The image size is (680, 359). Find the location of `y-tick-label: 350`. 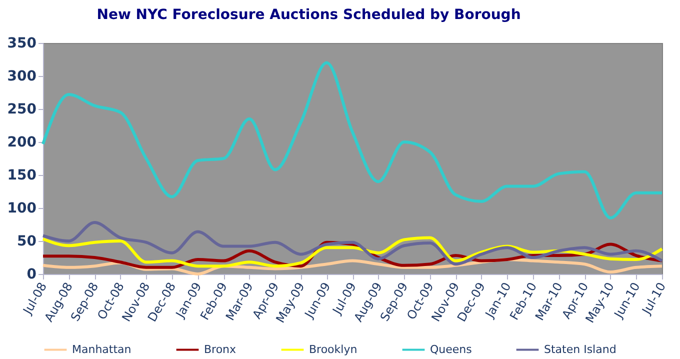

y-tick-label: 350 is located at coordinates (22, 44).